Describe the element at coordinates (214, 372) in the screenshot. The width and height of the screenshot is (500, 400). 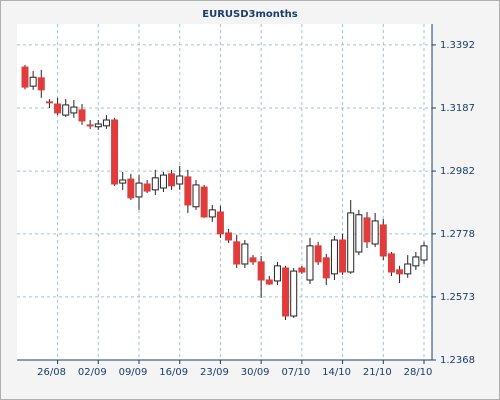
I see `x-tick-label: 23/09` at that location.